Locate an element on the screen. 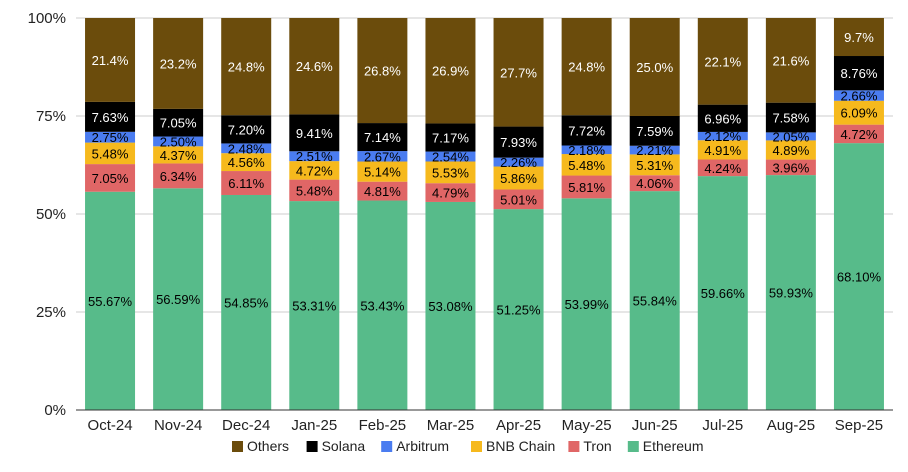 The height and width of the screenshot is (472, 908). x-tick-label: Aug-25 is located at coordinates (791, 425).